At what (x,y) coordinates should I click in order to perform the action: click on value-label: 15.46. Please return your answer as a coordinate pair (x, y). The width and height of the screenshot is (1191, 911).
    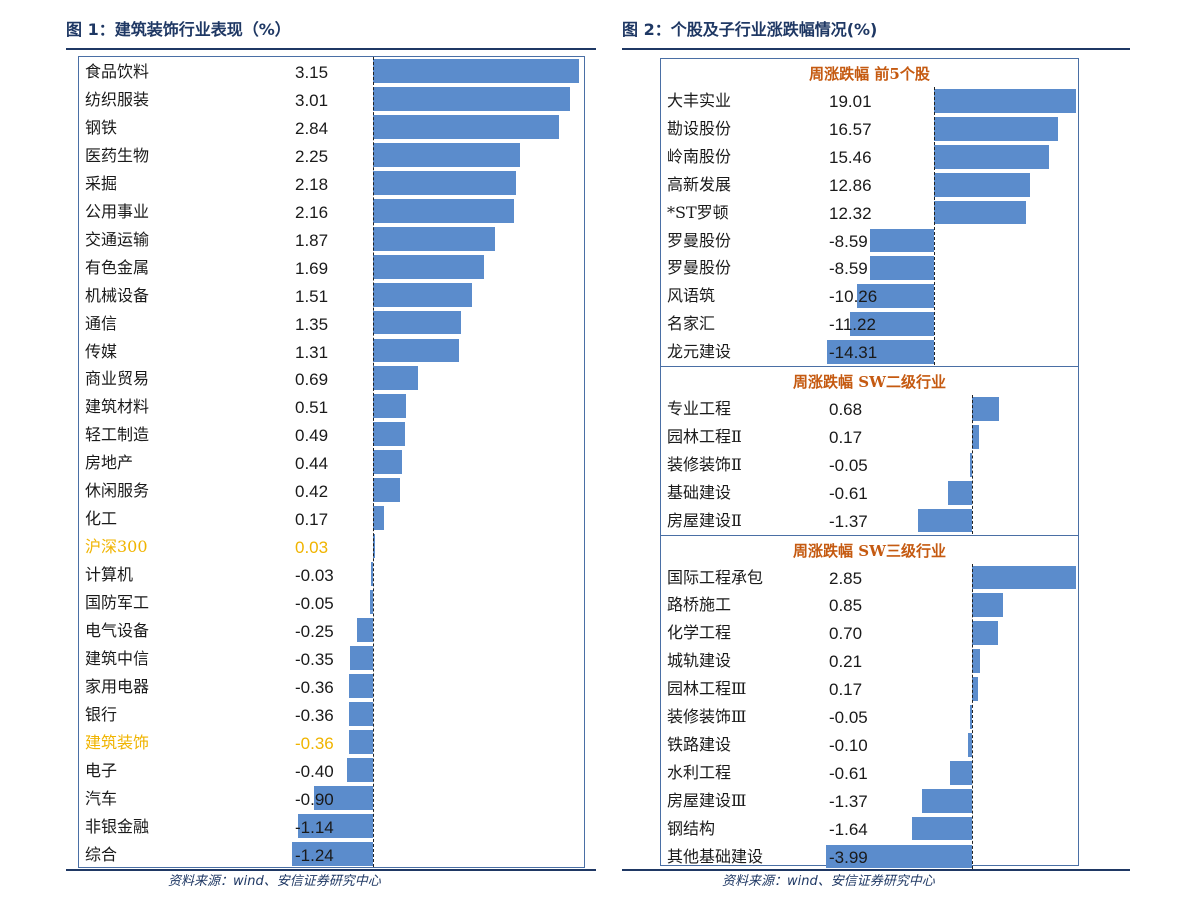
    Looking at the image, I should click on (850, 157).